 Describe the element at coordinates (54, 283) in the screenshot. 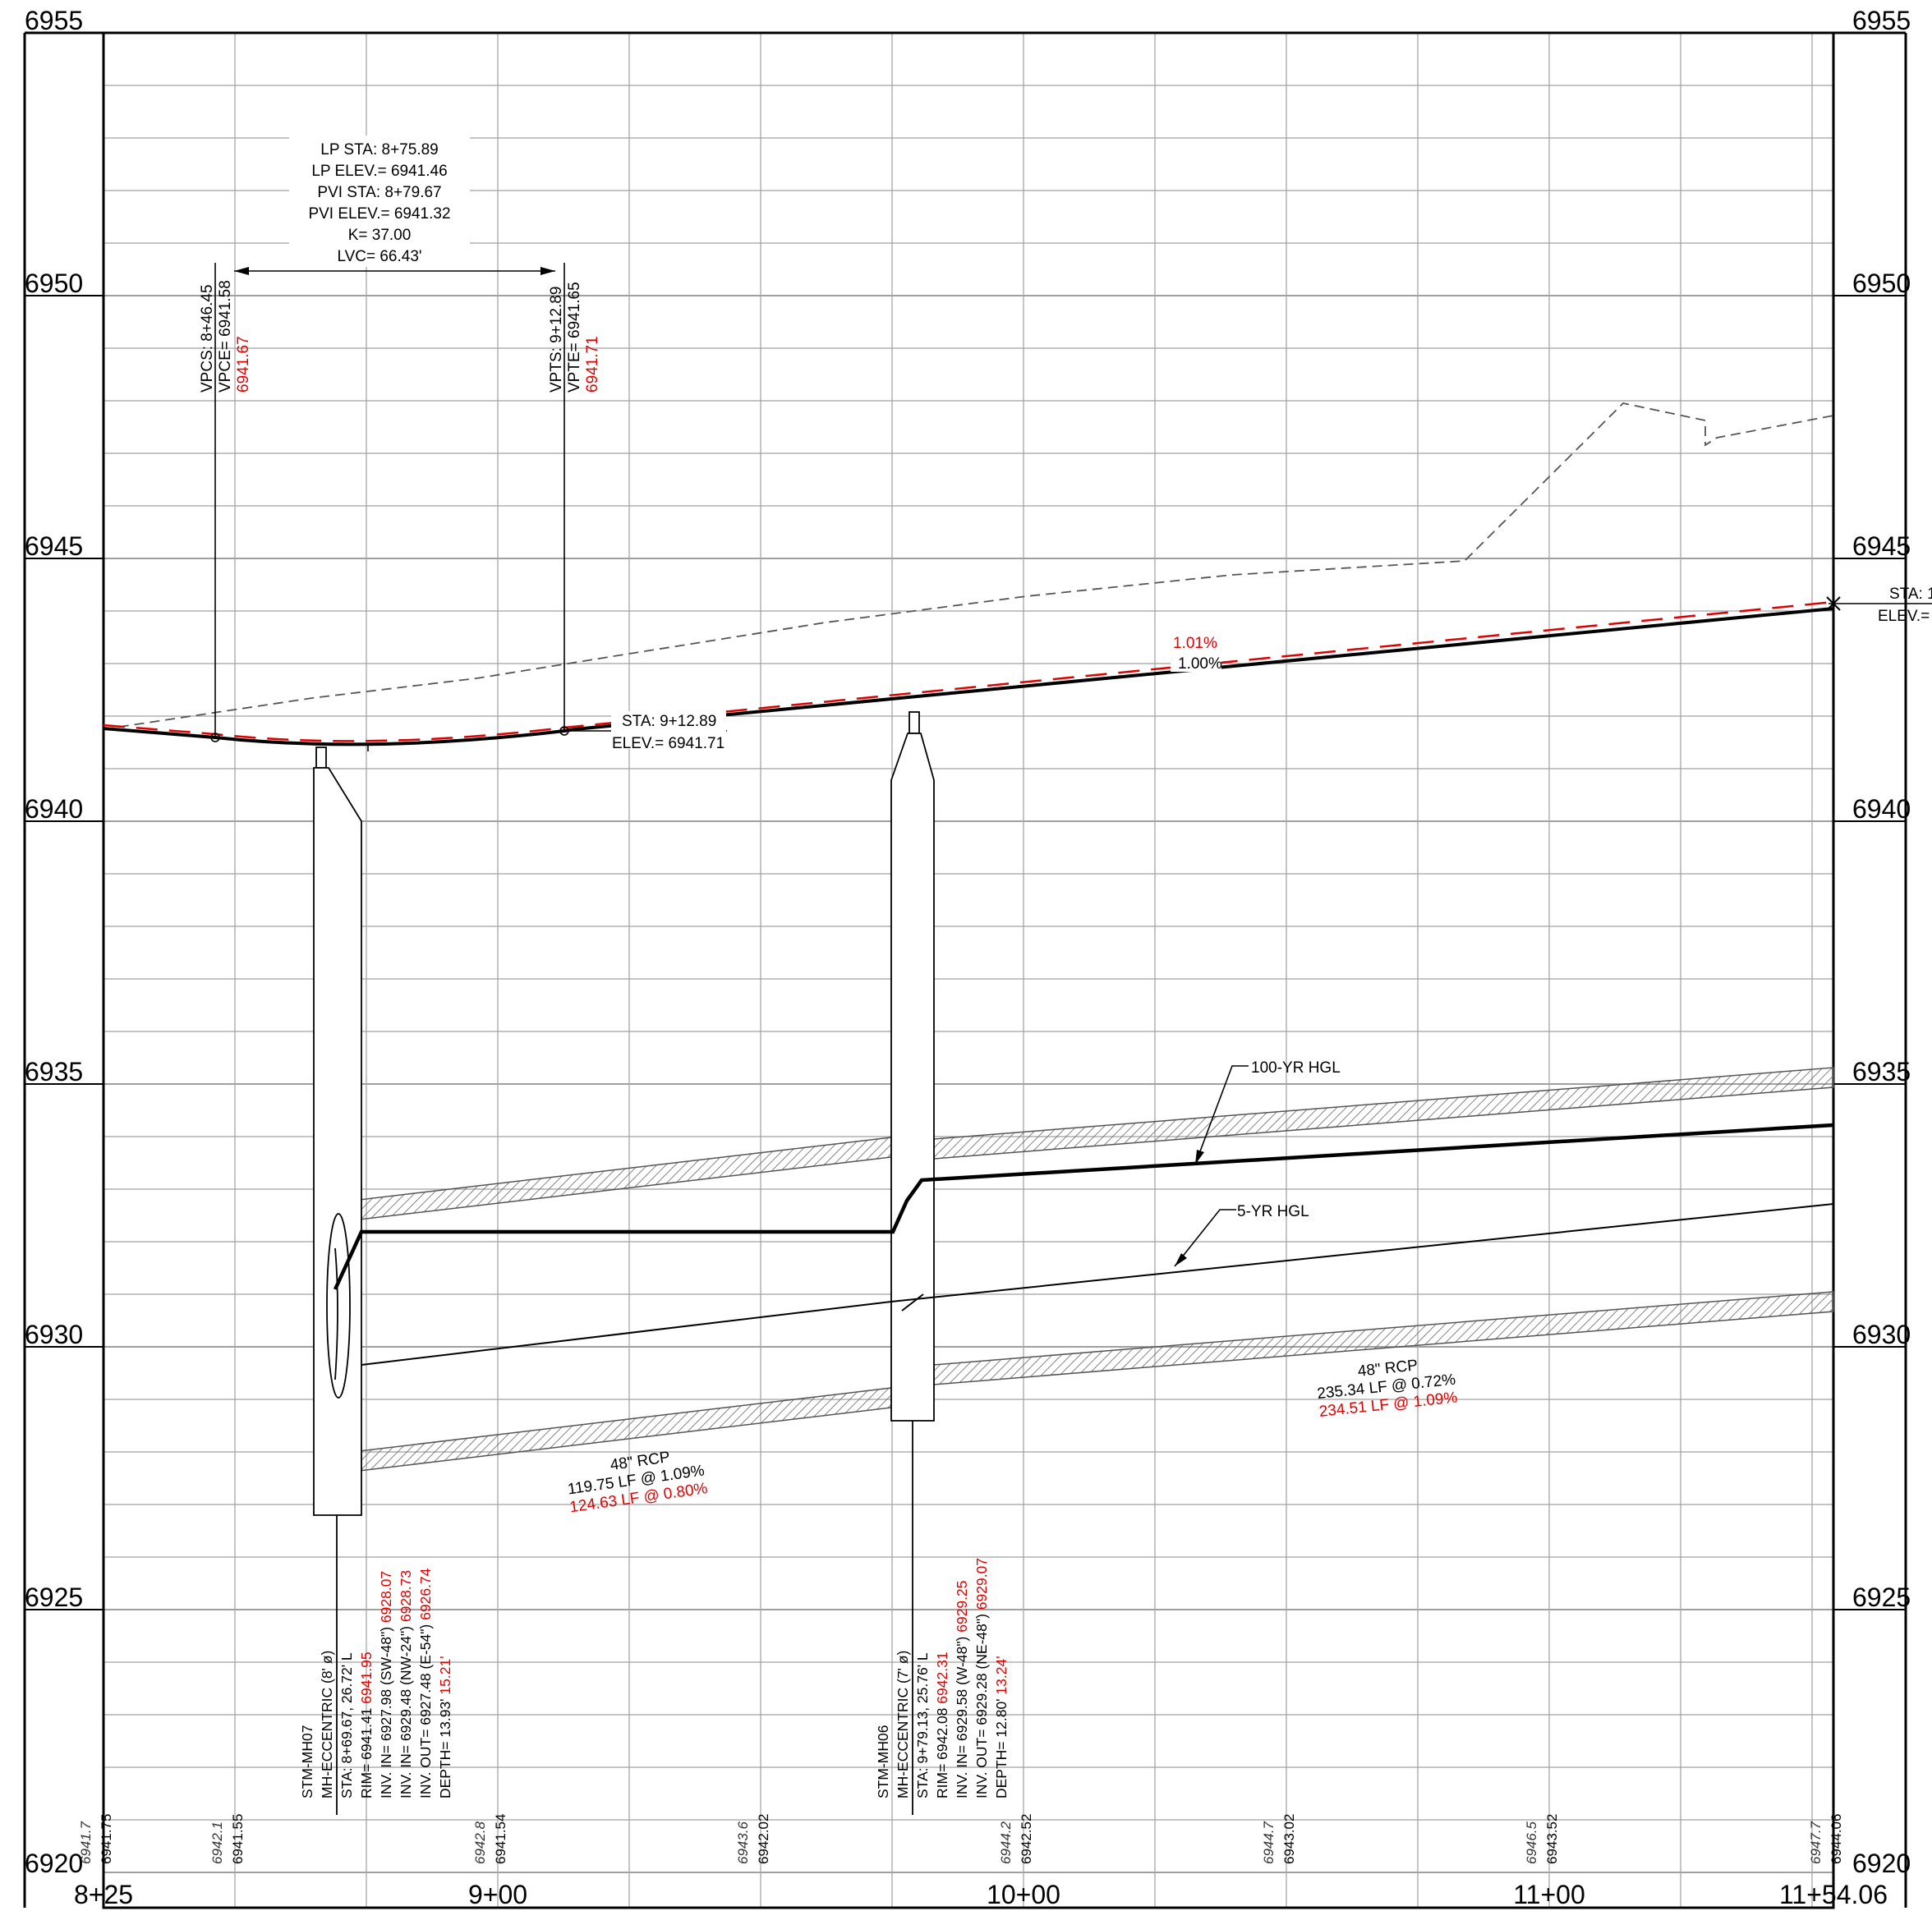

I see `elev-label-left: 6950` at that location.